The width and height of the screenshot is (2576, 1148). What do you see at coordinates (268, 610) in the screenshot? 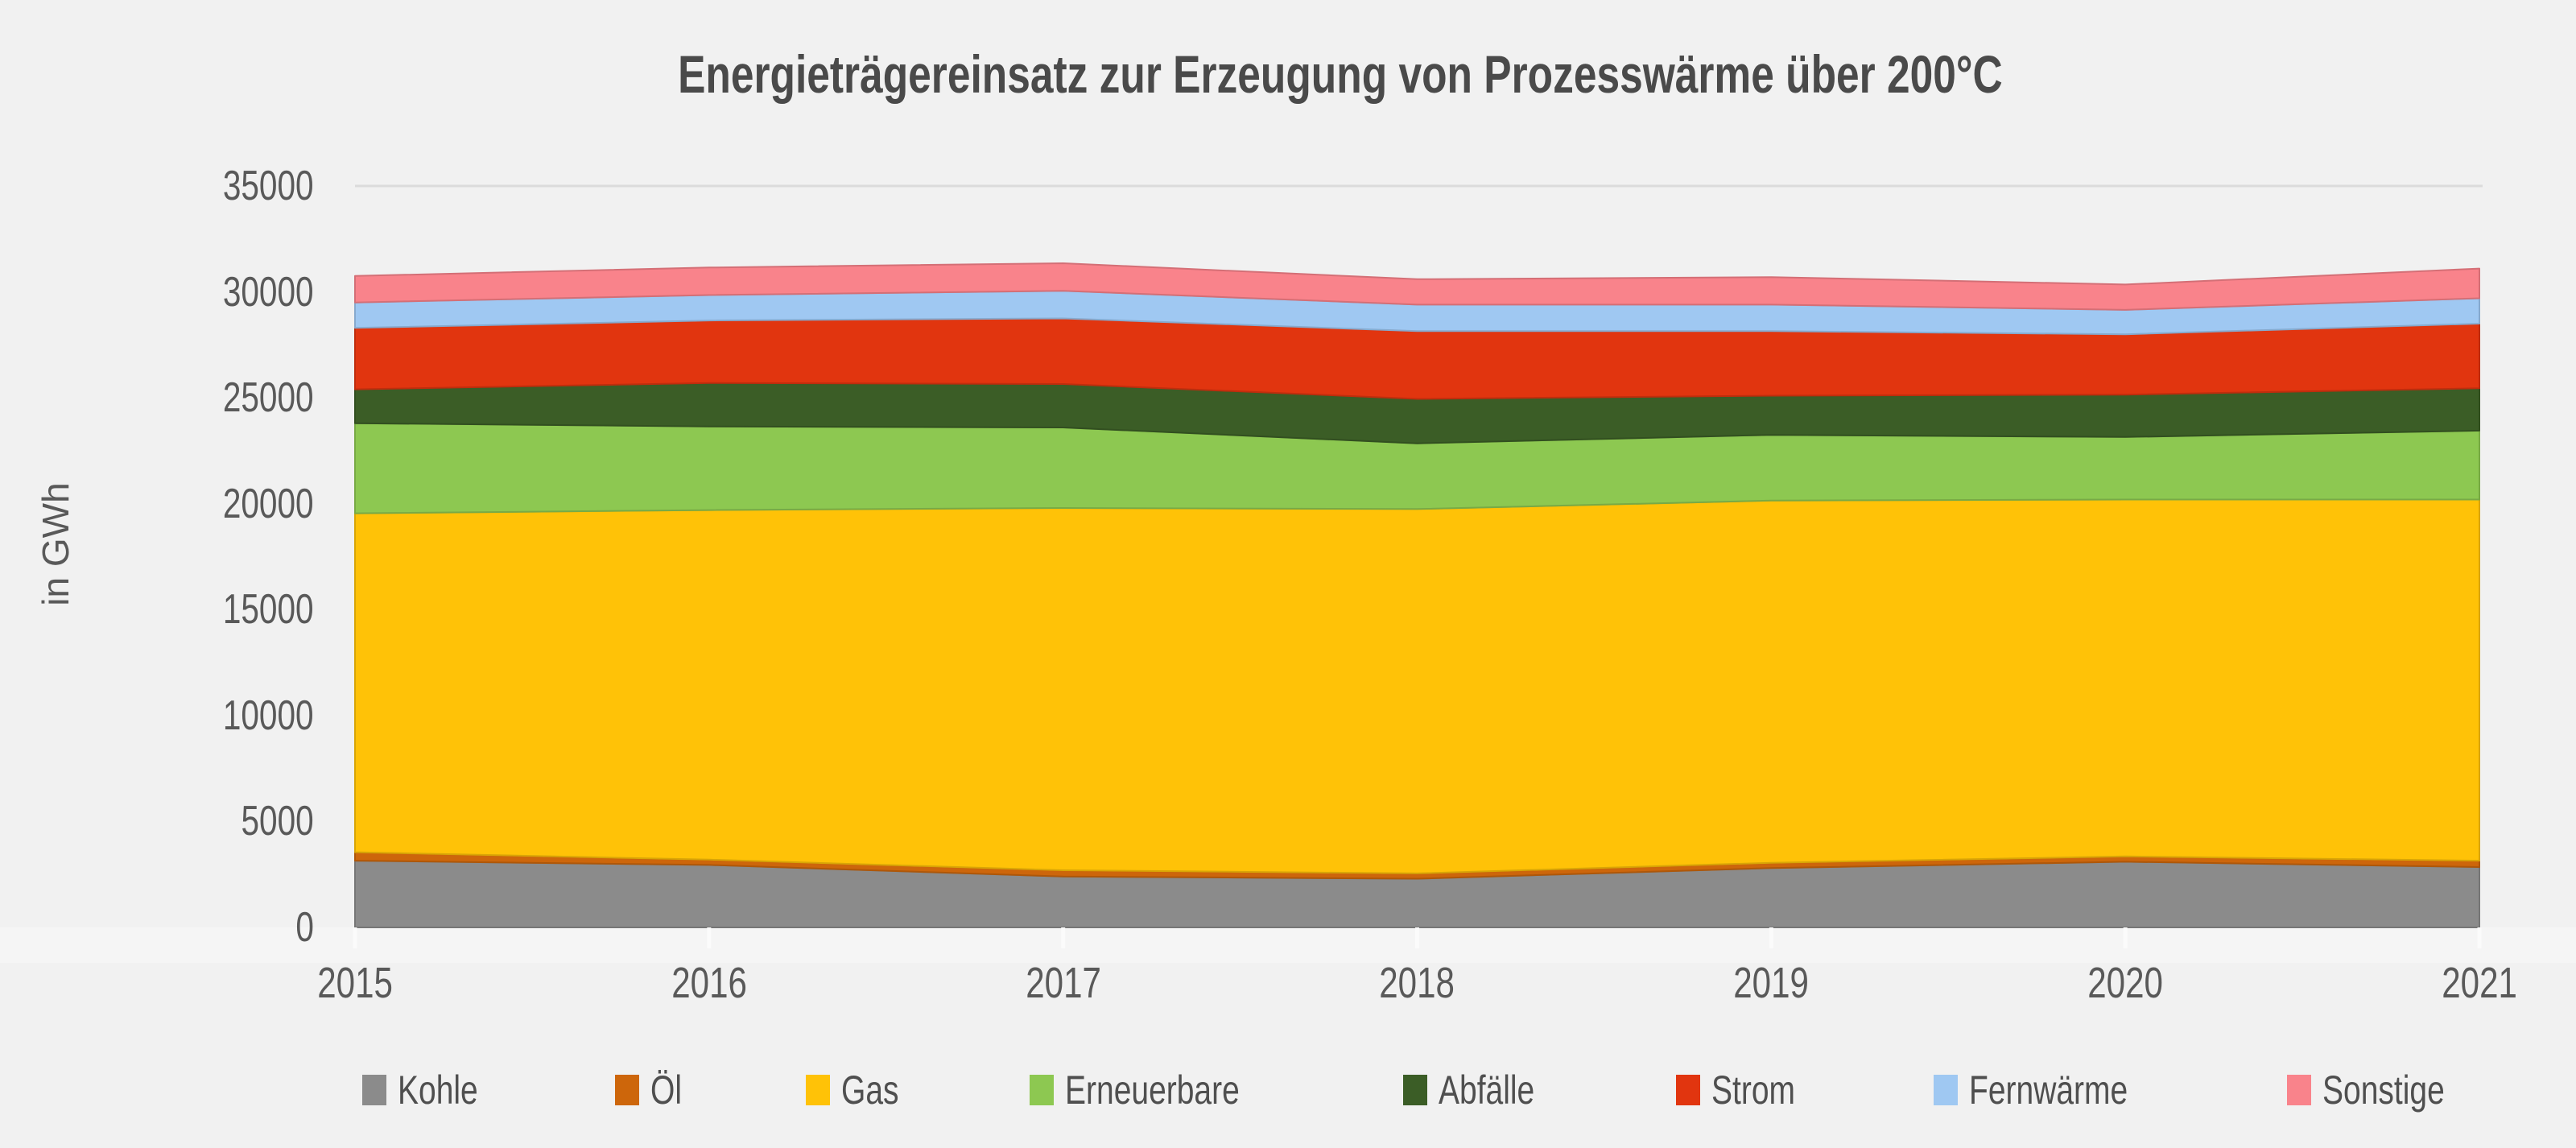
I see `y-tick-label-15000: 15000` at bounding box center [268, 610].